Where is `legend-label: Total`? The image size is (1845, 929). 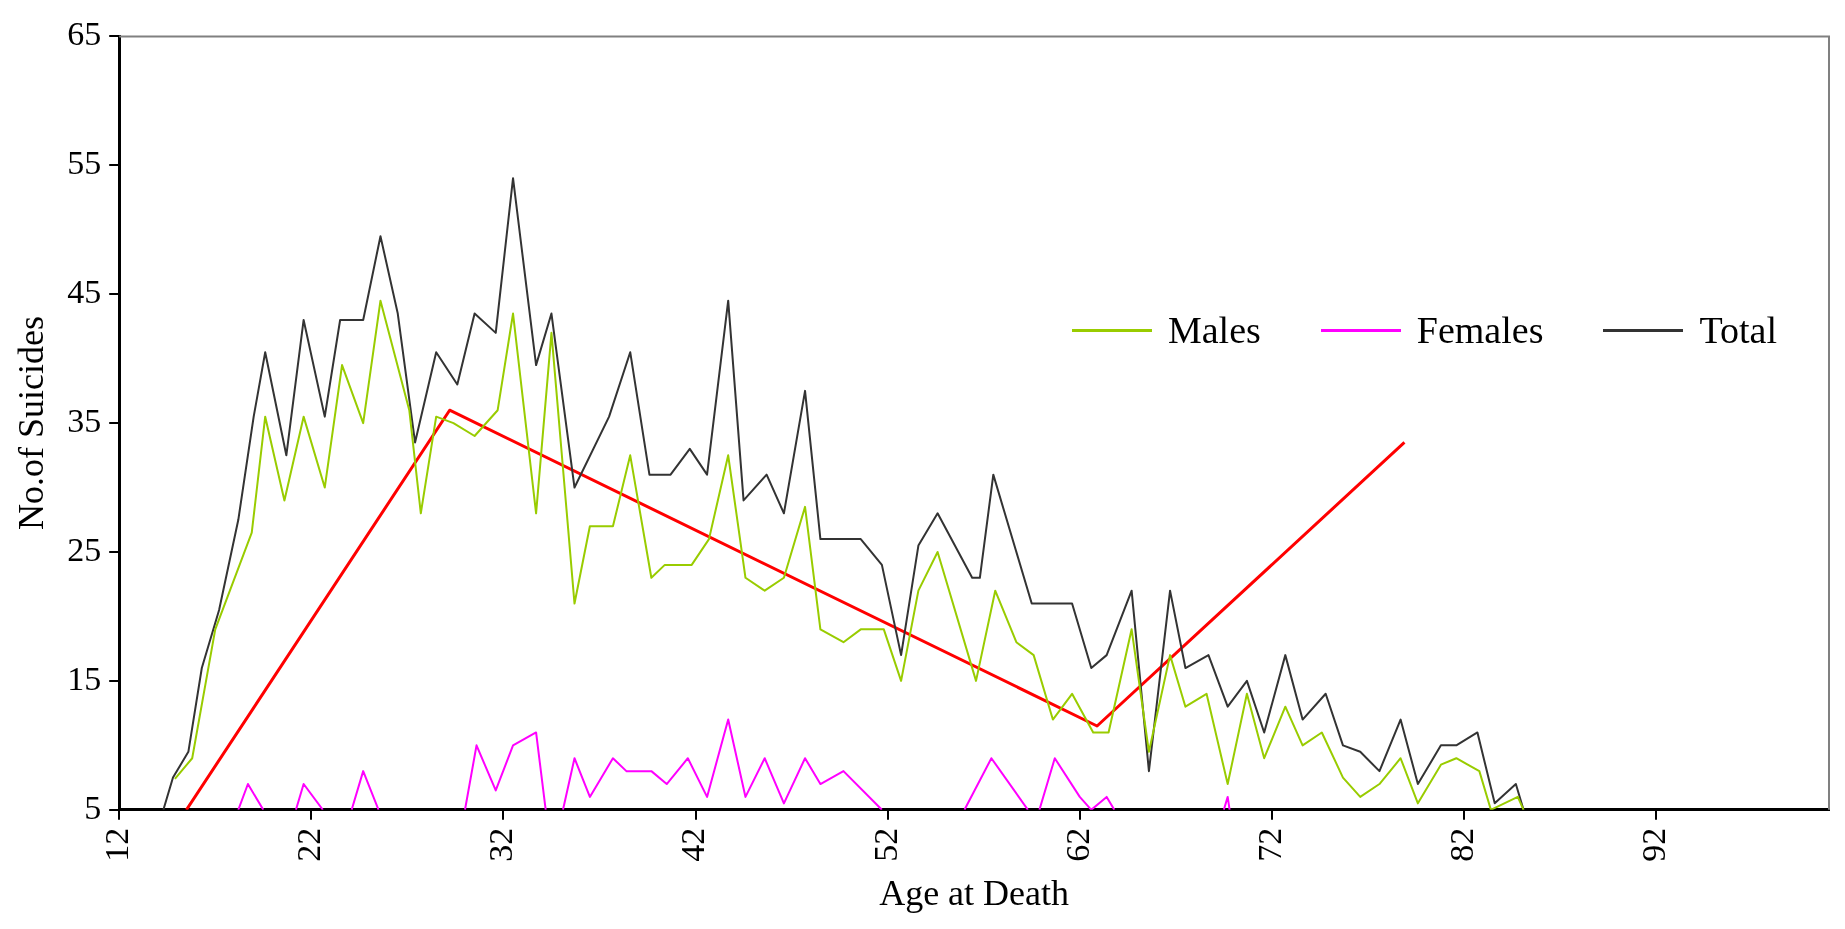 legend-label: Total is located at coordinates (1738, 330).